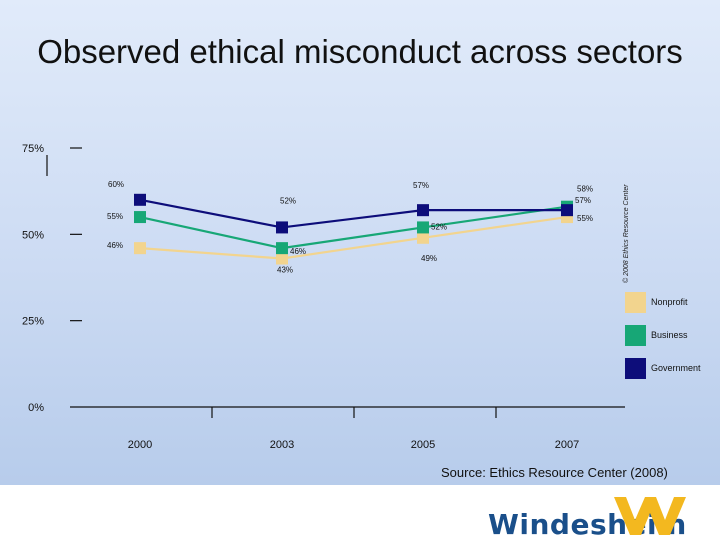 The height and width of the screenshot is (541, 720). I want to click on business-data-label: 55%, so click(115, 216).